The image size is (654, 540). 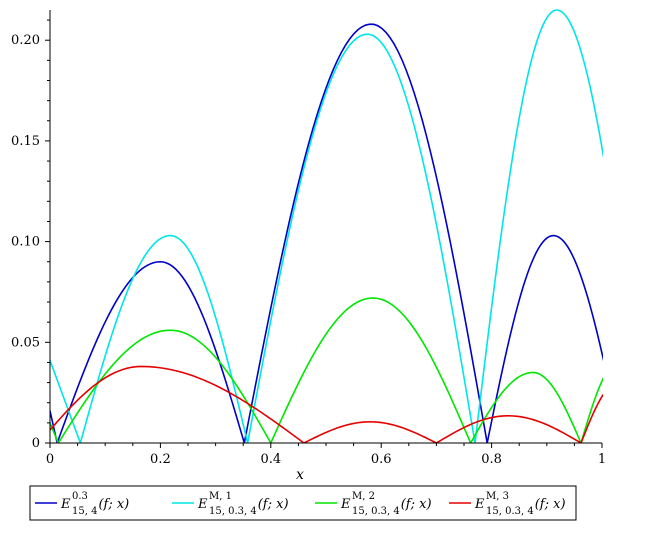 I want to click on legend-args-4: (f; x), so click(x=550, y=504).